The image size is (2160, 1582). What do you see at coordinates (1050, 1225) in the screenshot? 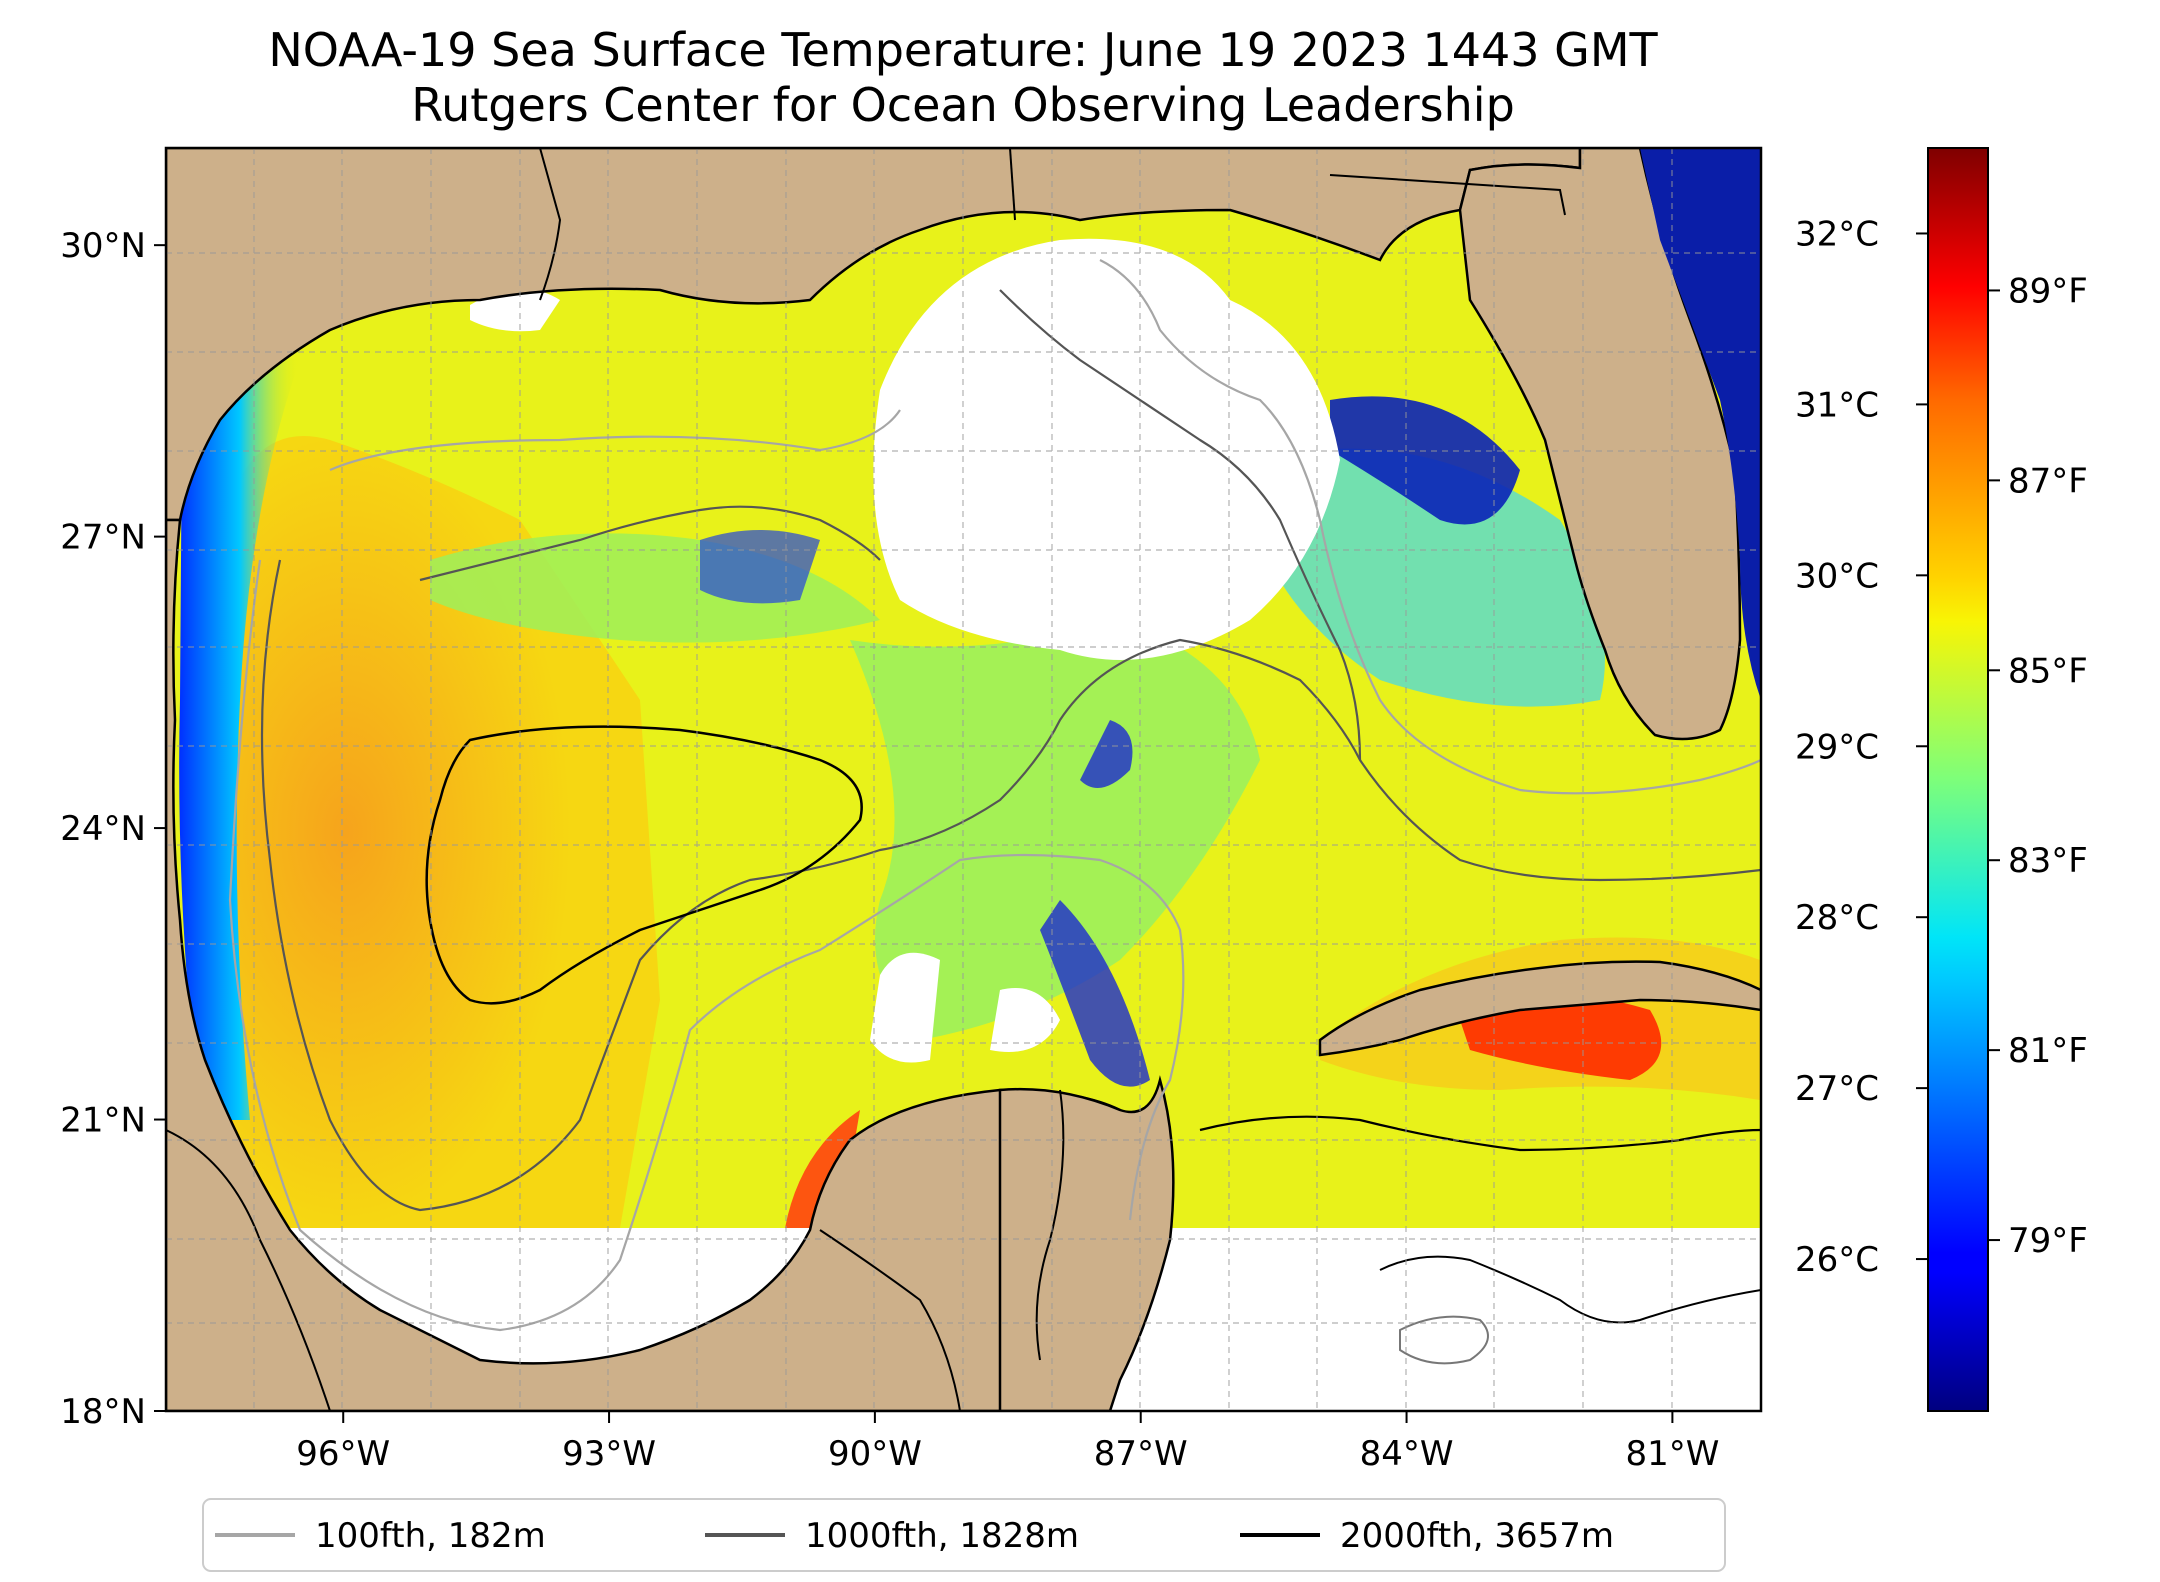
I see `border-yucatan` at bounding box center [1050, 1225].